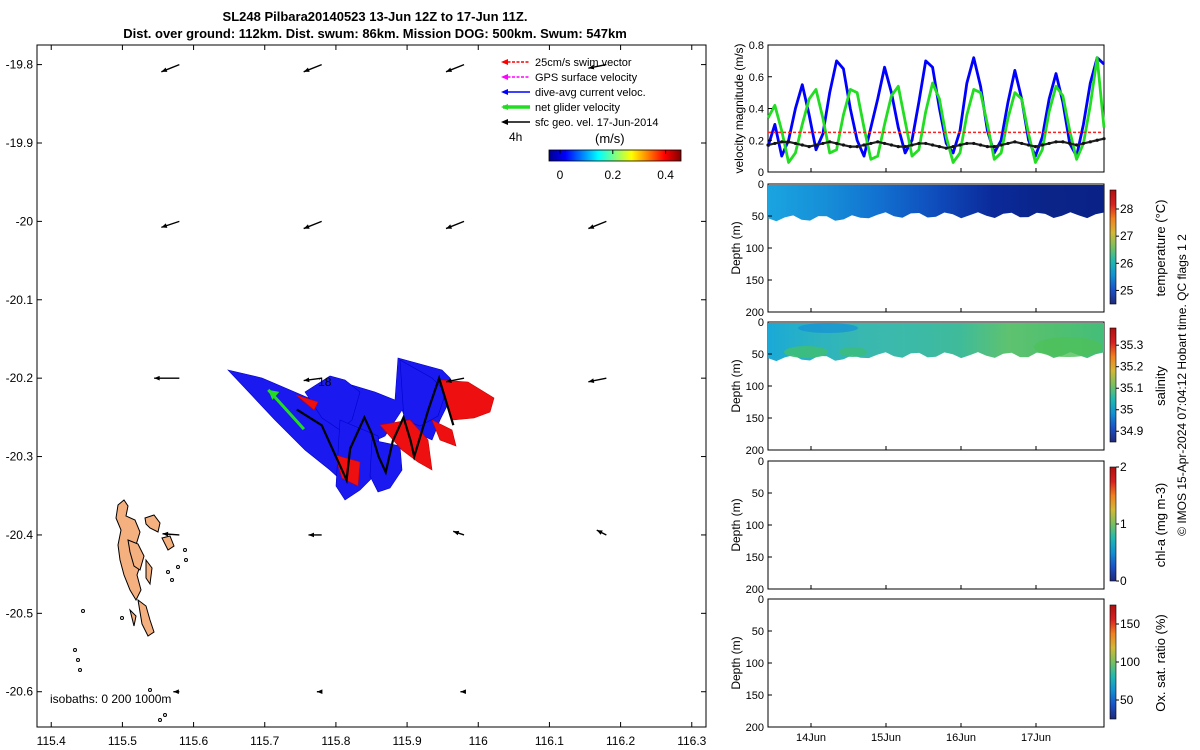 The image size is (1200, 750). I want to click on map-ytick-label-7: -20.5, so click(20, 613).